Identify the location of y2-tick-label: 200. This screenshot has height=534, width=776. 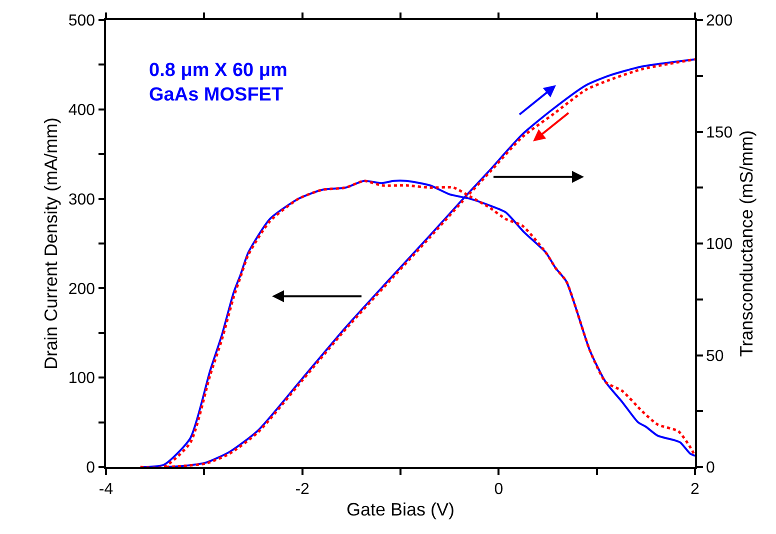
(719, 21).